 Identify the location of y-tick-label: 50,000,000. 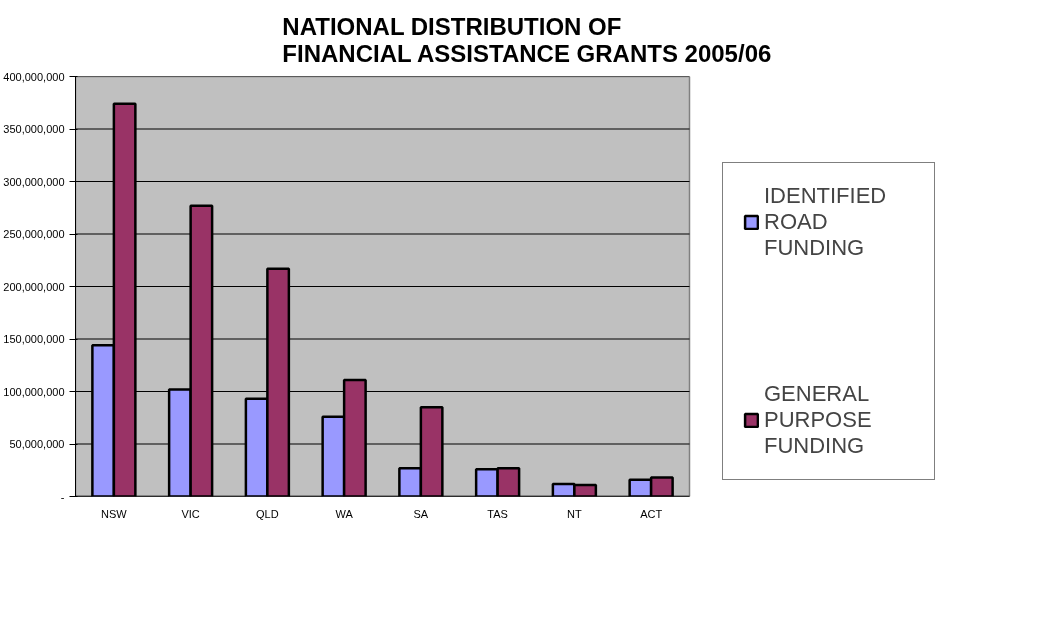
(37, 444).